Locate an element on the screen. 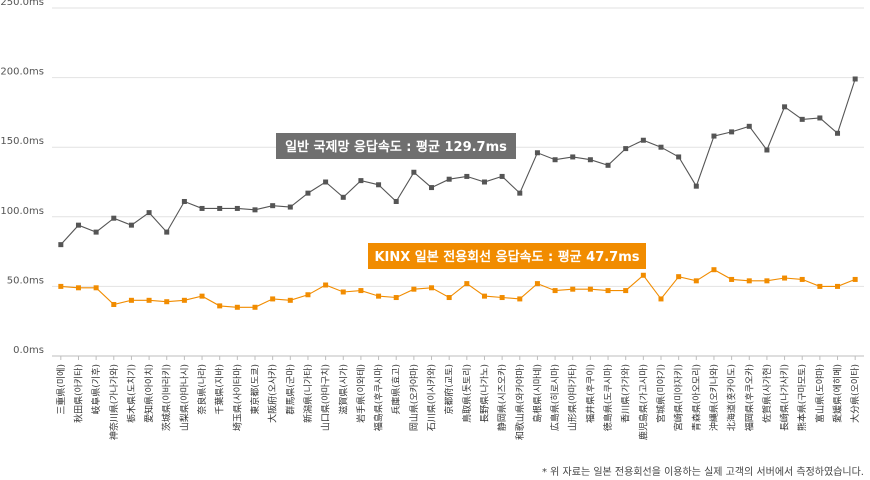  x-tick-label: 富山県(도야마) is located at coordinates (820, 393).